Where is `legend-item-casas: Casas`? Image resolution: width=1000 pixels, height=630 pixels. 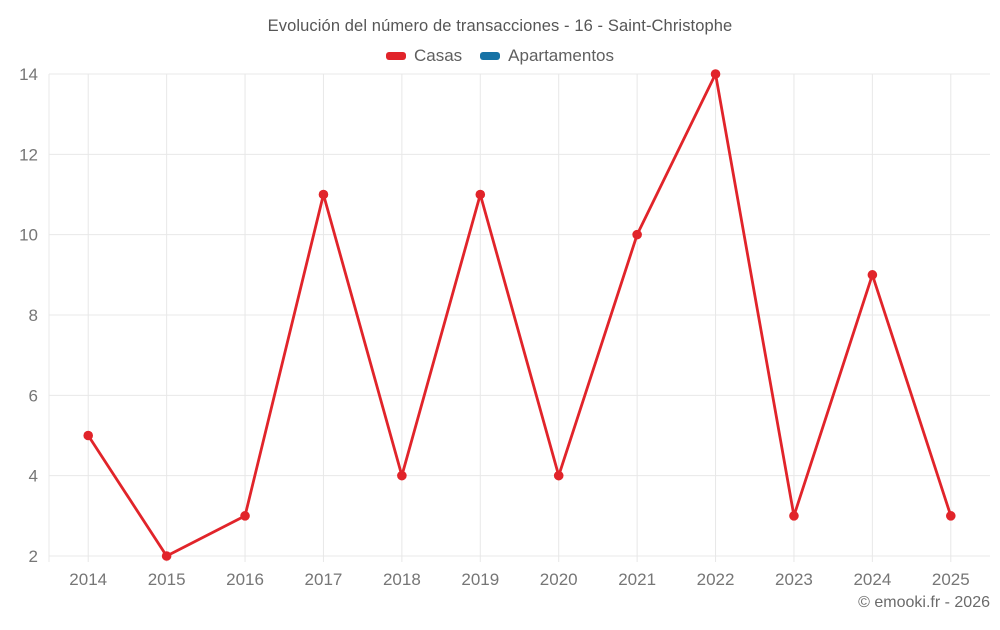 legend-item-casas: Casas is located at coordinates (424, 56).